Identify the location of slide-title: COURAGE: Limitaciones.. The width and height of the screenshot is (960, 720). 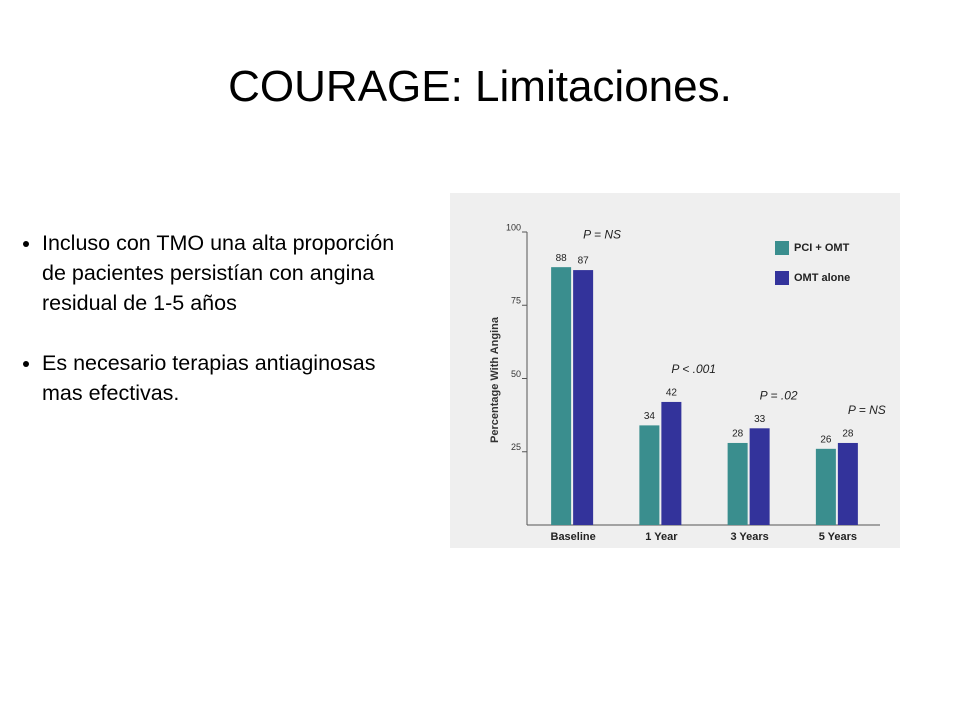
(480, 86).